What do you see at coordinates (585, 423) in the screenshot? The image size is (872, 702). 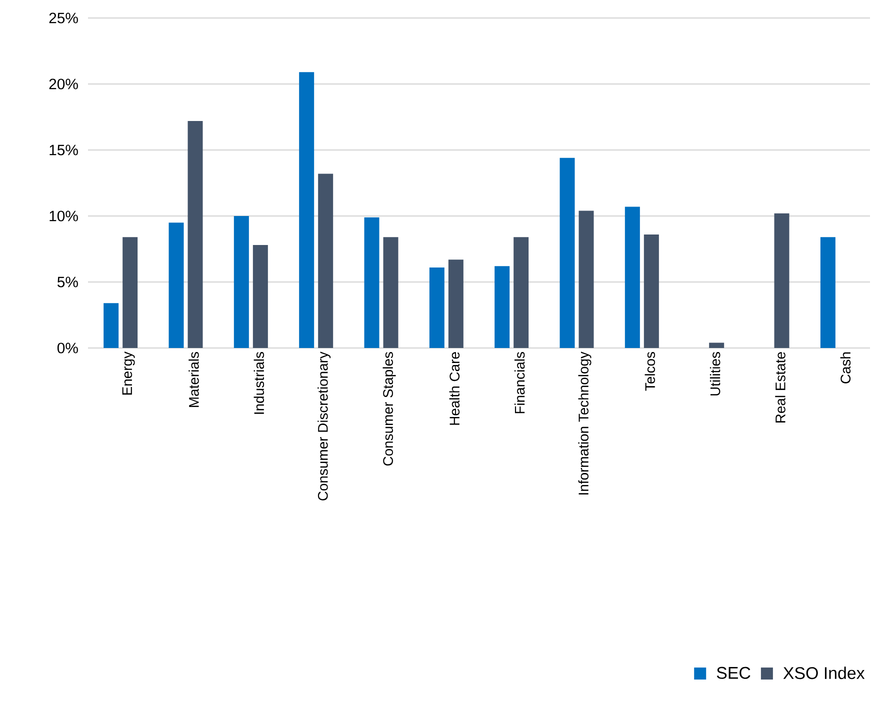 I see `x-tick-label: Information Technology` at bounding box center [585, 423].